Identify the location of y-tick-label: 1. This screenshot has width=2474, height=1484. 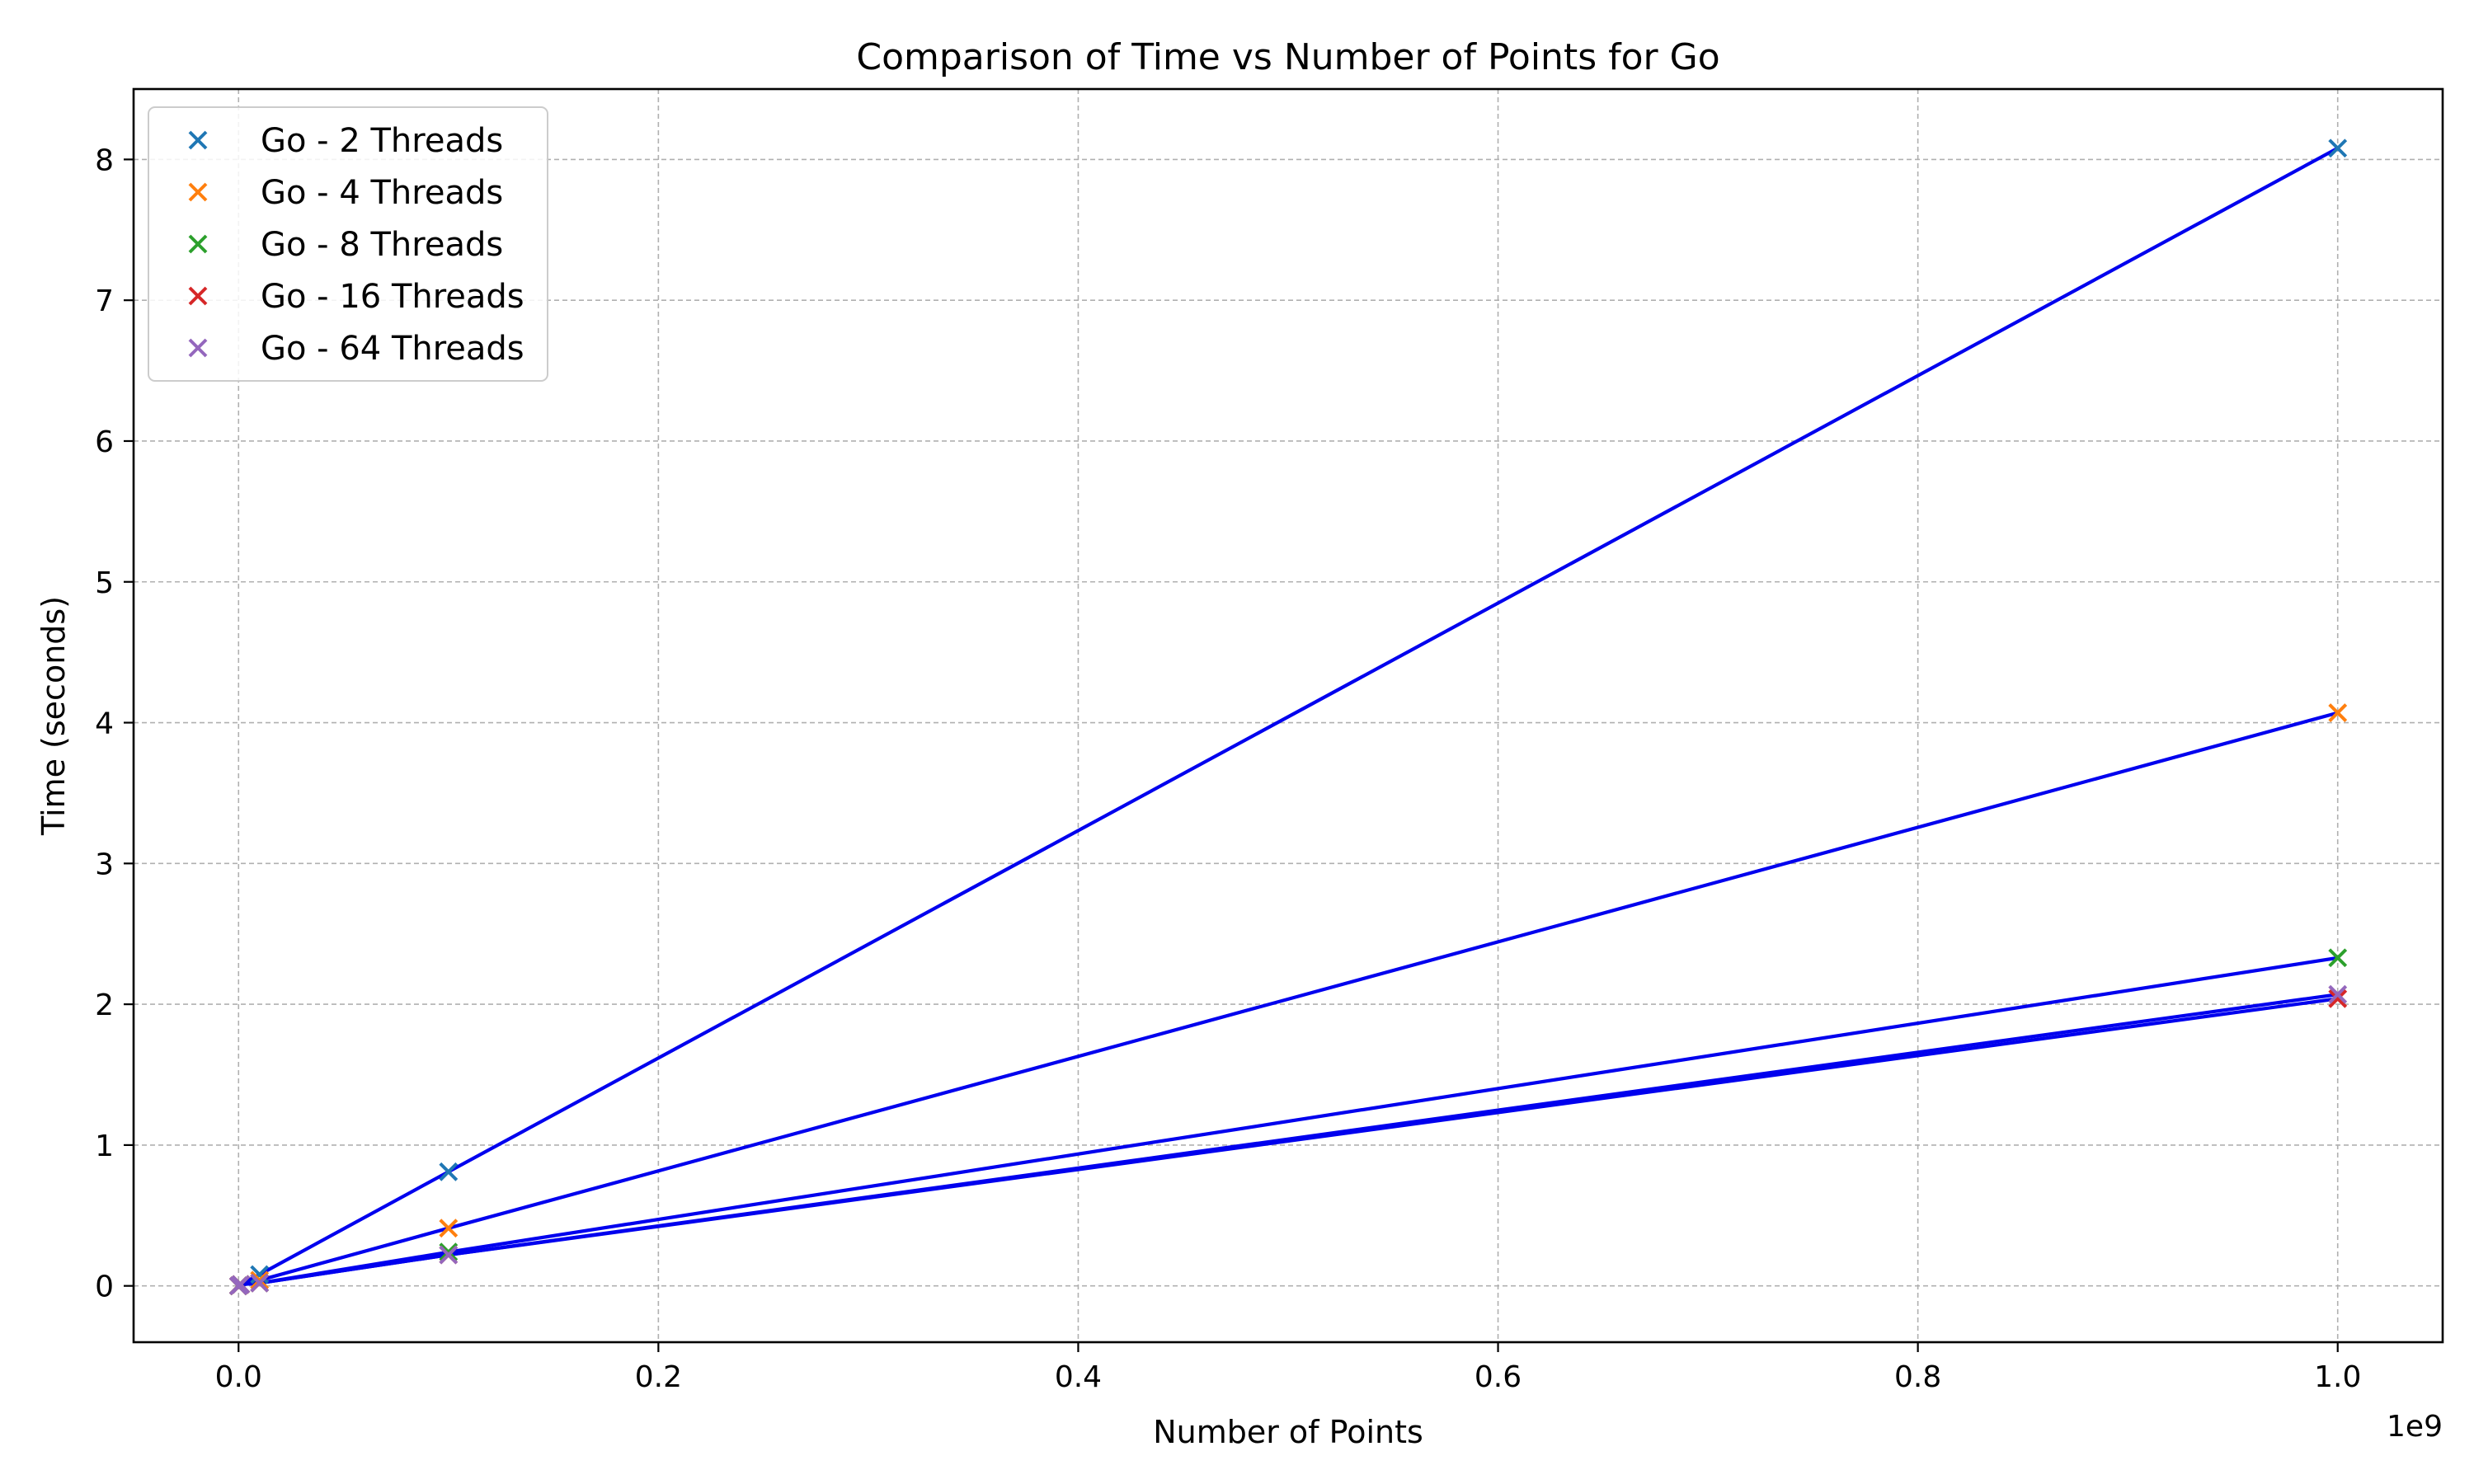
(104, 1146).